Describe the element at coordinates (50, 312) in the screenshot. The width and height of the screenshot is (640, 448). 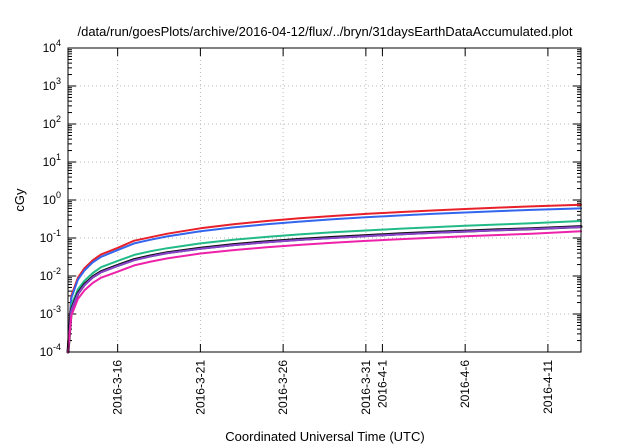
I see `y-tick-label: 10⁻³` at that location.